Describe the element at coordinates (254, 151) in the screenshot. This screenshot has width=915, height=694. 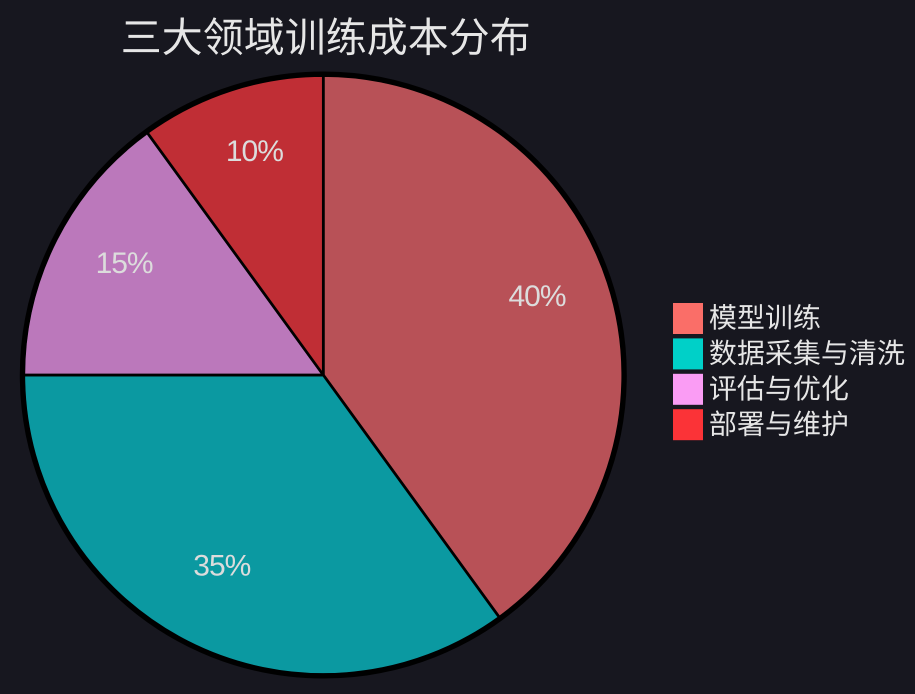
I see `svg-text: 10%` at that location.